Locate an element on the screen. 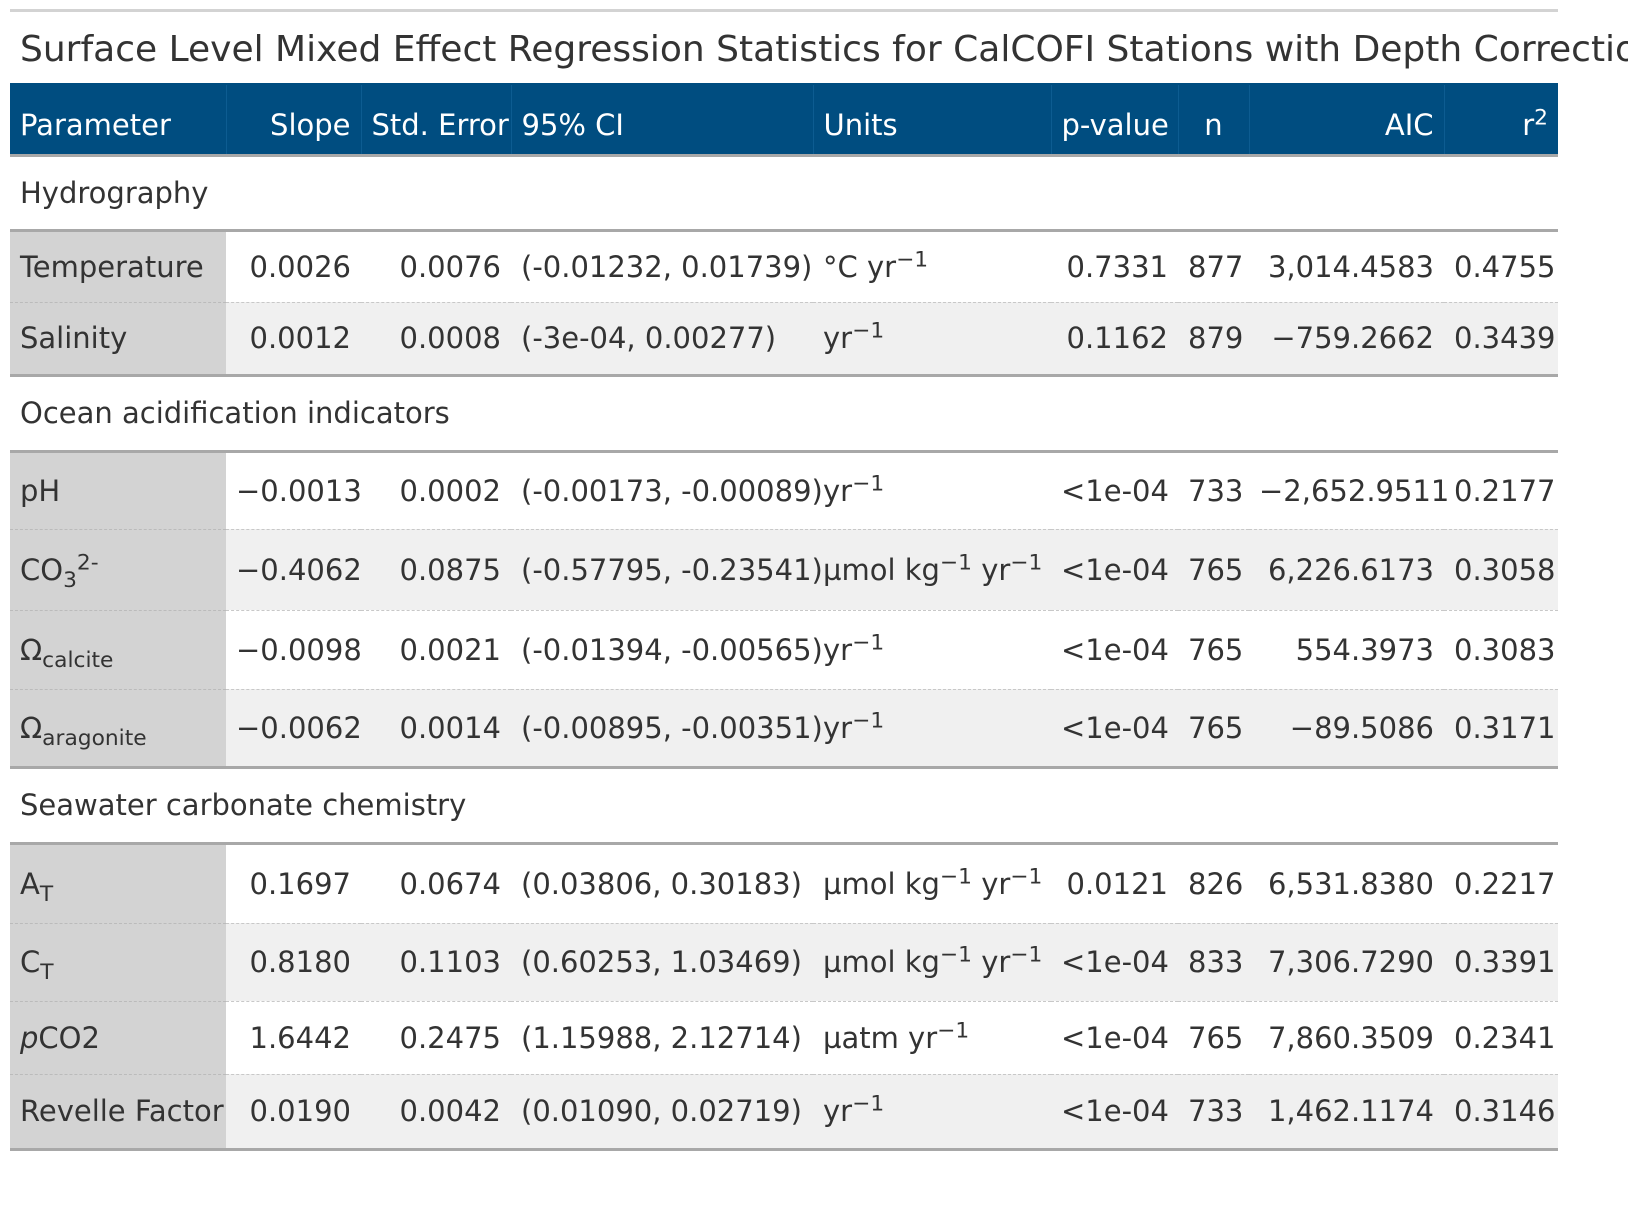 The width and height of the screenshot is (1628, 1210). cell-r2: 0.3439 is located at coordinates (1501, 339).